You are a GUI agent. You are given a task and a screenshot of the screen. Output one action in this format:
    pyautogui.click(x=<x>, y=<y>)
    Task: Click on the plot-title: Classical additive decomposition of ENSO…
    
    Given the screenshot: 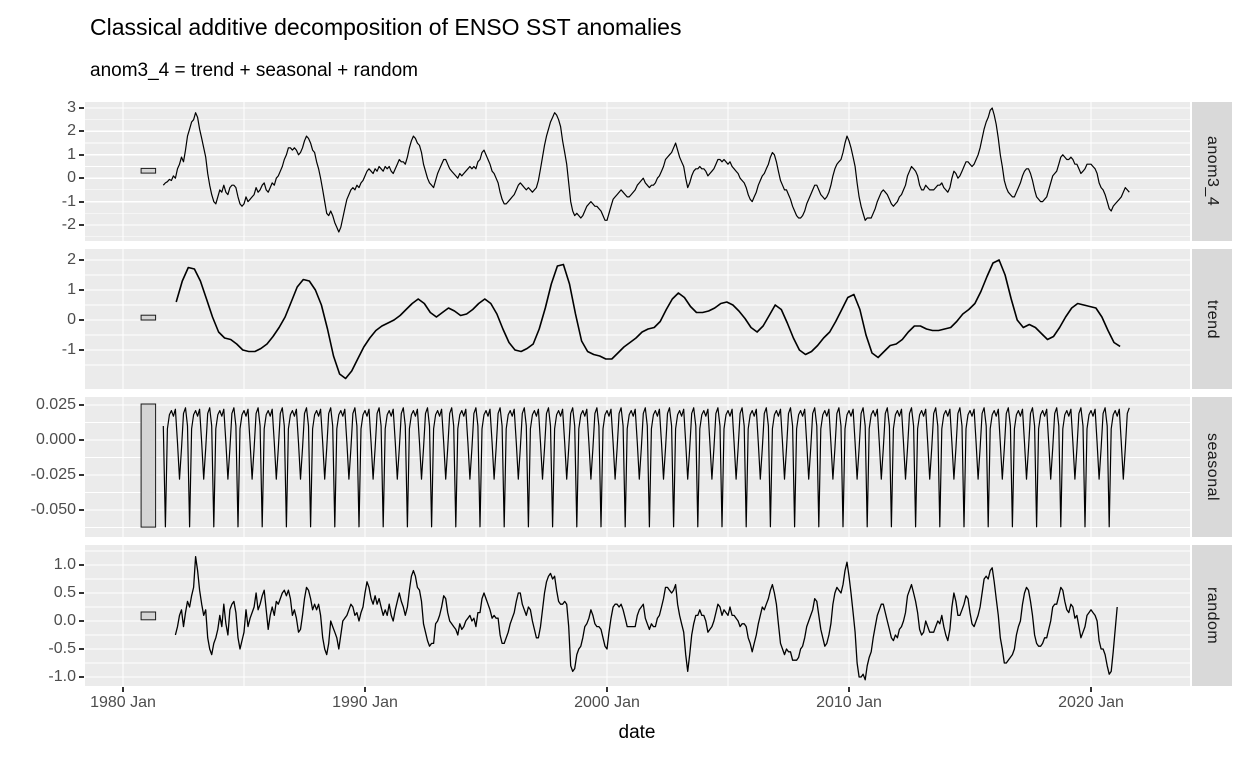 What is the action you would take?
    pyautogui.click(x=386, y=27)
    